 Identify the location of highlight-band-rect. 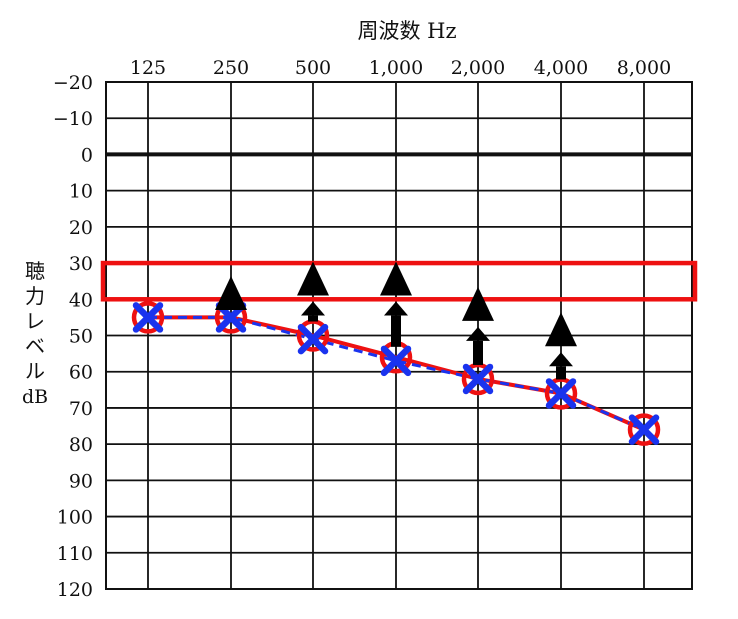
(399, 281).